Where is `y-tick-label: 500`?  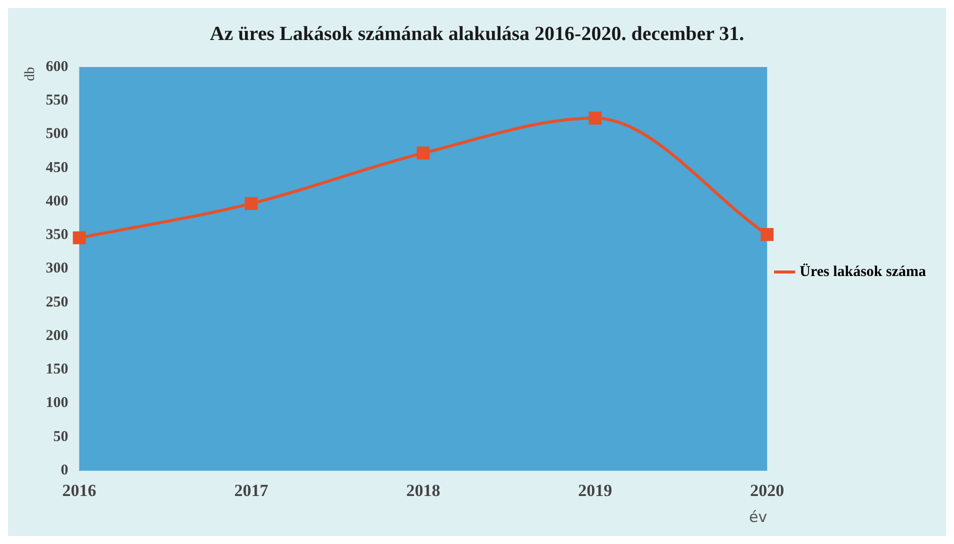 y-tick-label: 500 is located at coordinates (57, 134).